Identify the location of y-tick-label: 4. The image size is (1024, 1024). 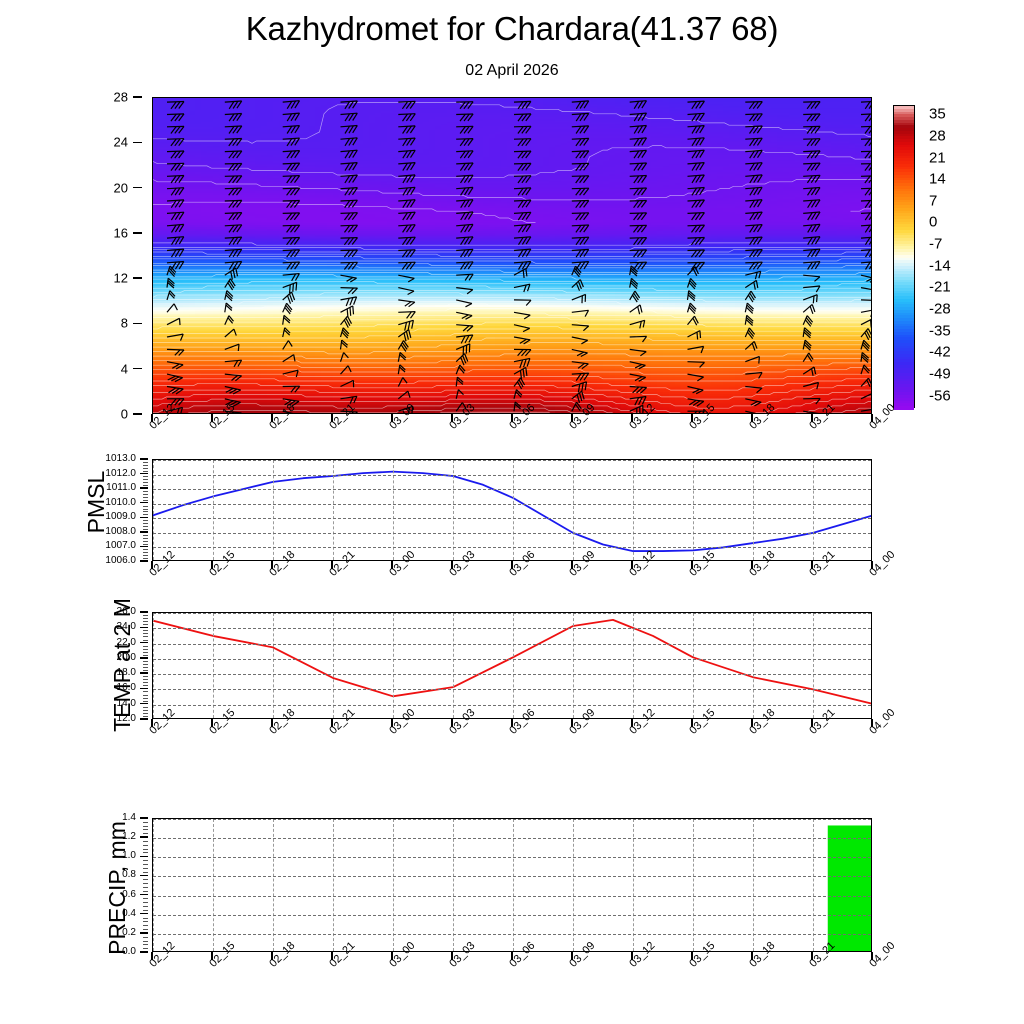
(124, 369).